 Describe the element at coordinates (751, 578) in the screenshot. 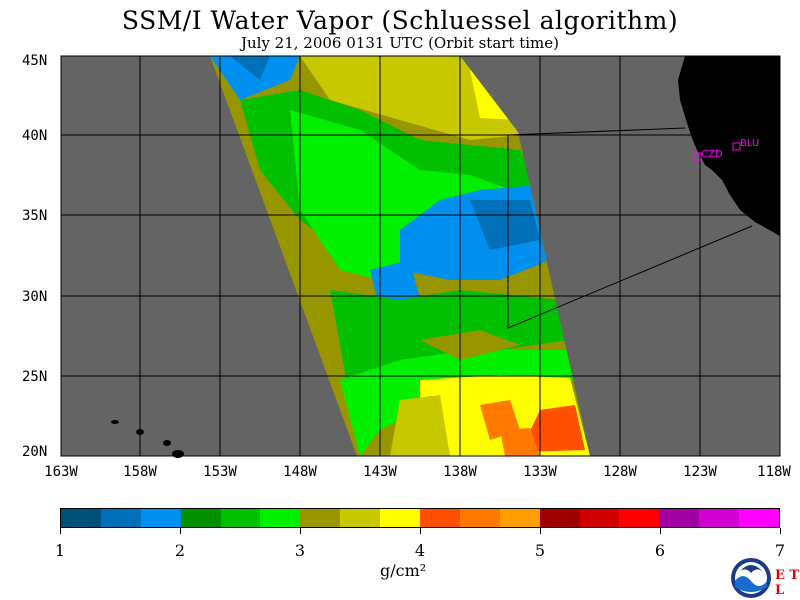

I see `noaa-logo` at that location.